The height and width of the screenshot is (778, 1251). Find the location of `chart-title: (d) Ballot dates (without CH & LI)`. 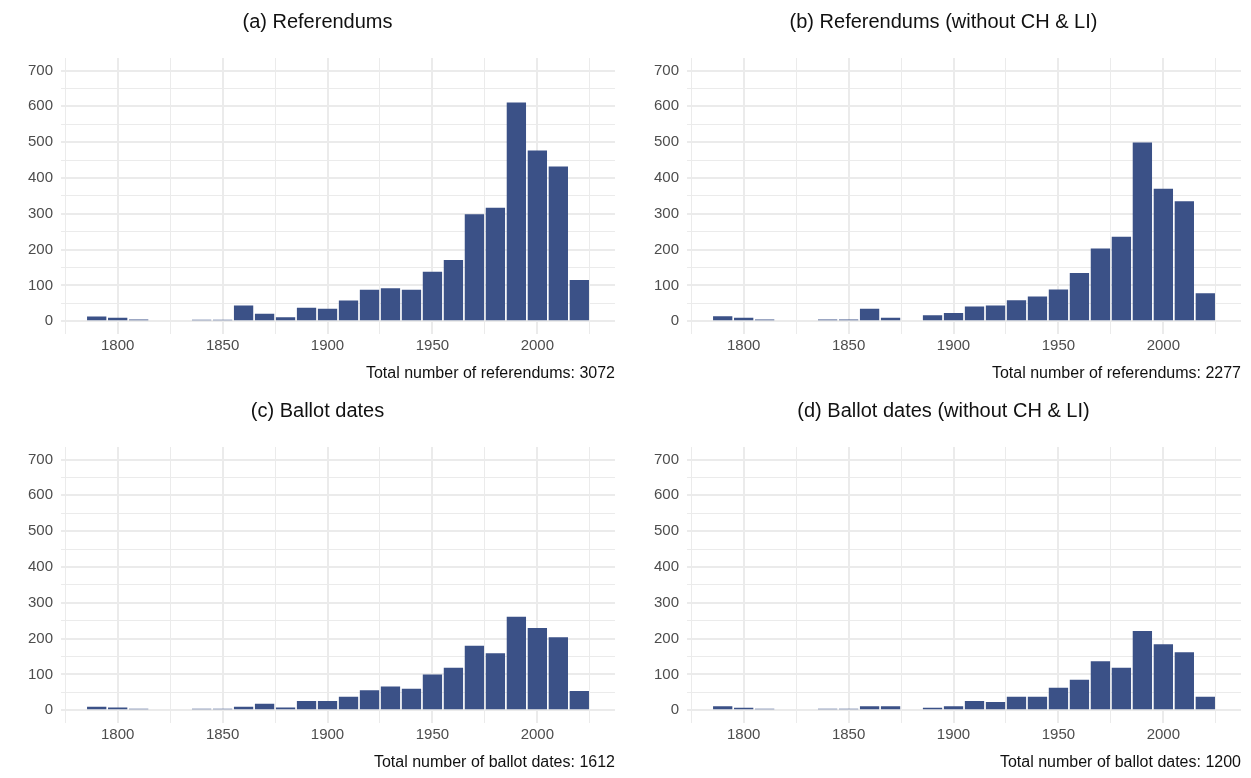

chart-title: (d) Ballot dates (without CH & LI) is located at coordinates (943, 409).